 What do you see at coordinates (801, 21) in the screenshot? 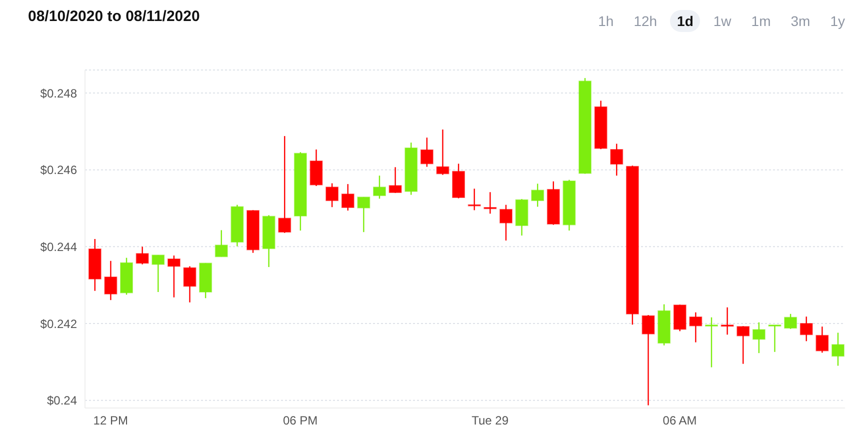
I see `text: 3m` at bounding box center [801, 21].